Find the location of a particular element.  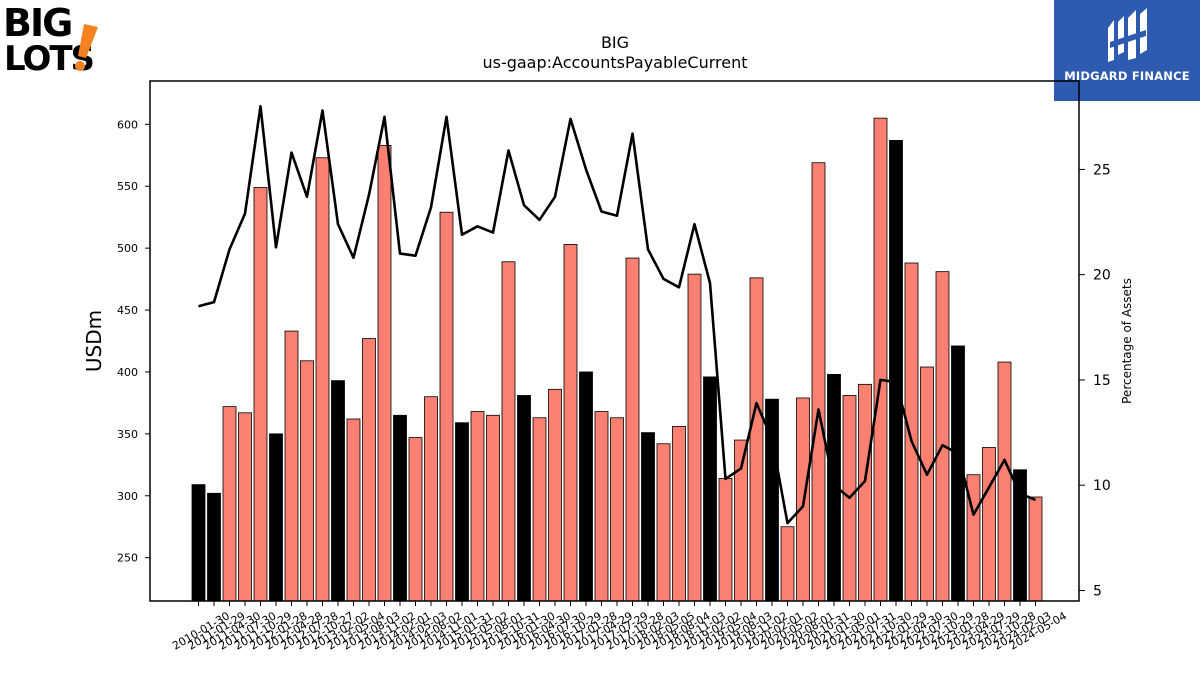

y2-tick-label: 5 is located at coordinates (1097, 591).